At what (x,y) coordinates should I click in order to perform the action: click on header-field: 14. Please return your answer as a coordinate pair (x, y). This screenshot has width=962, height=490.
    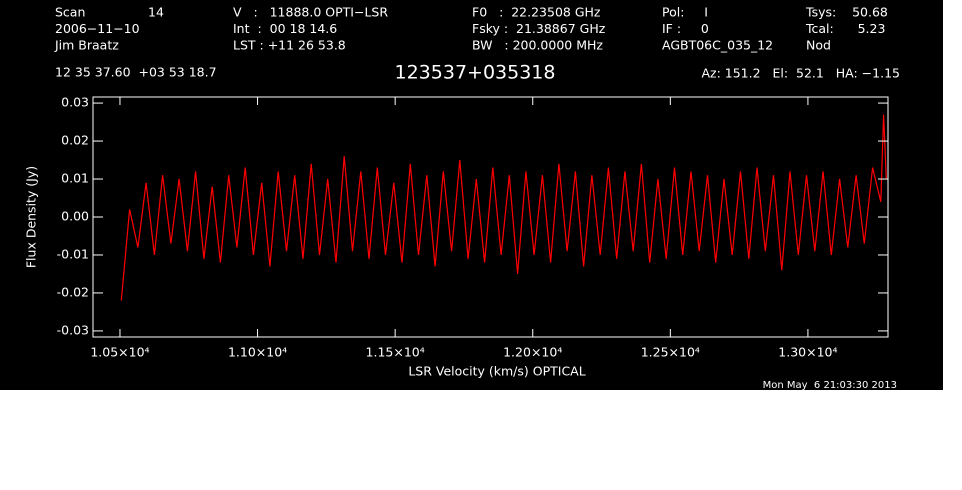
    Looking at the image, I should click on (156, 12).